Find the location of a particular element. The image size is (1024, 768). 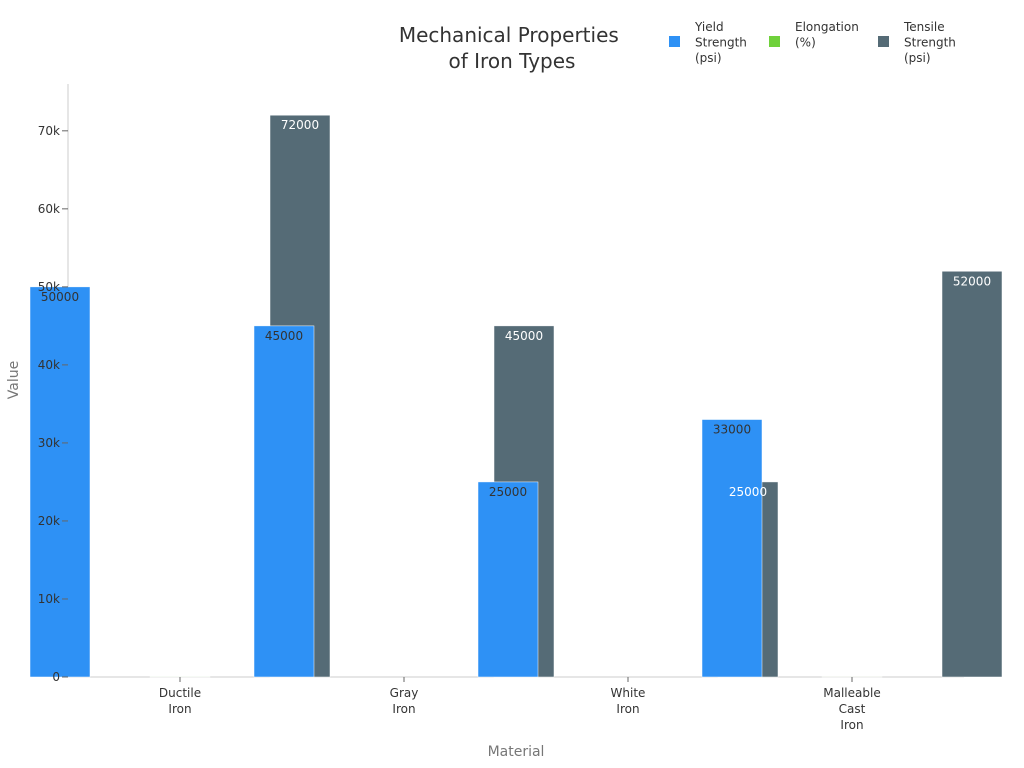

y-tick-label: 20k is located at coordinates (49, 521).